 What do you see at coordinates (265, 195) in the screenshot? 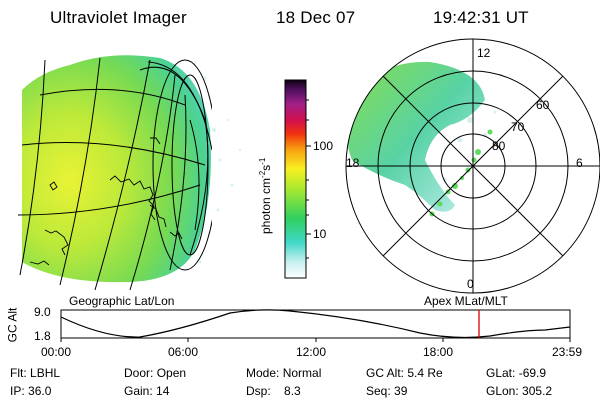
I see `colorbar-unit-label: photon cm-2s-1` at bounding box center [265, 195].